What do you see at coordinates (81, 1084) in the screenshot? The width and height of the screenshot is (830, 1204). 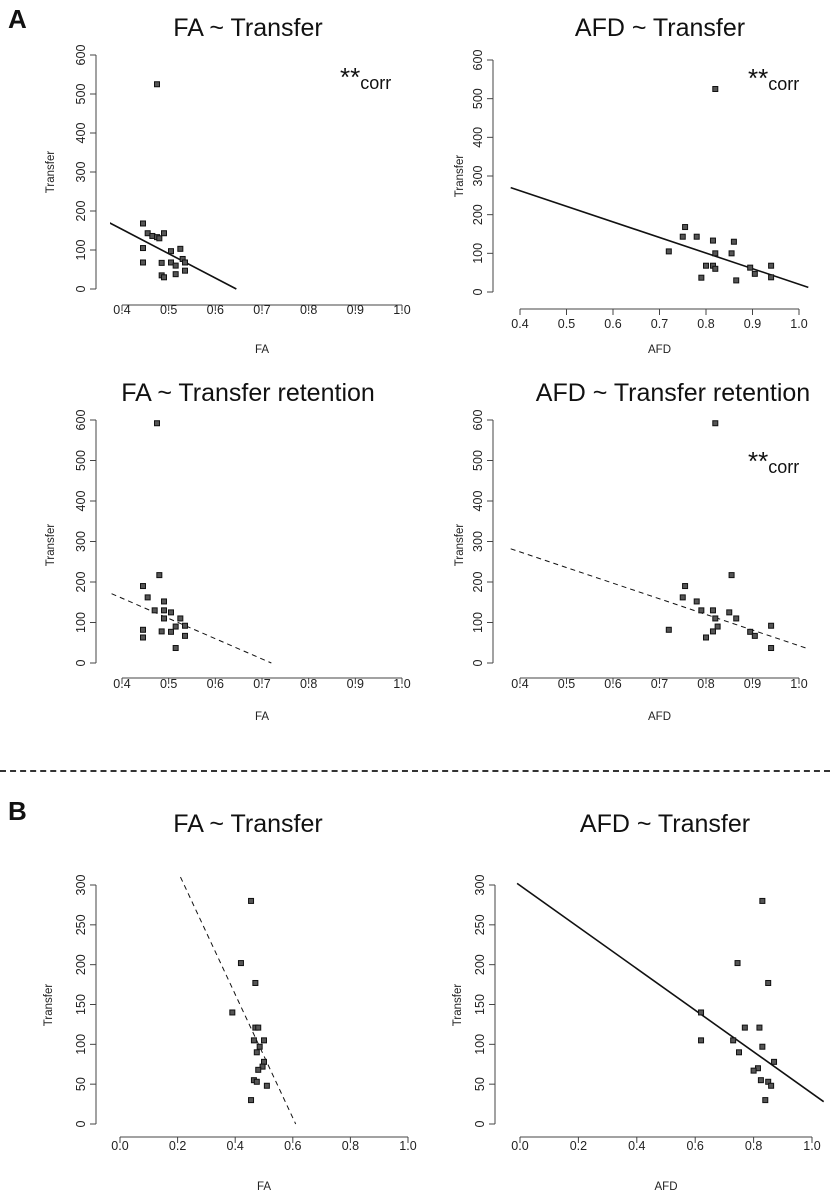 I see `y-tick-label: 50` at bounding box center [81, 1084].